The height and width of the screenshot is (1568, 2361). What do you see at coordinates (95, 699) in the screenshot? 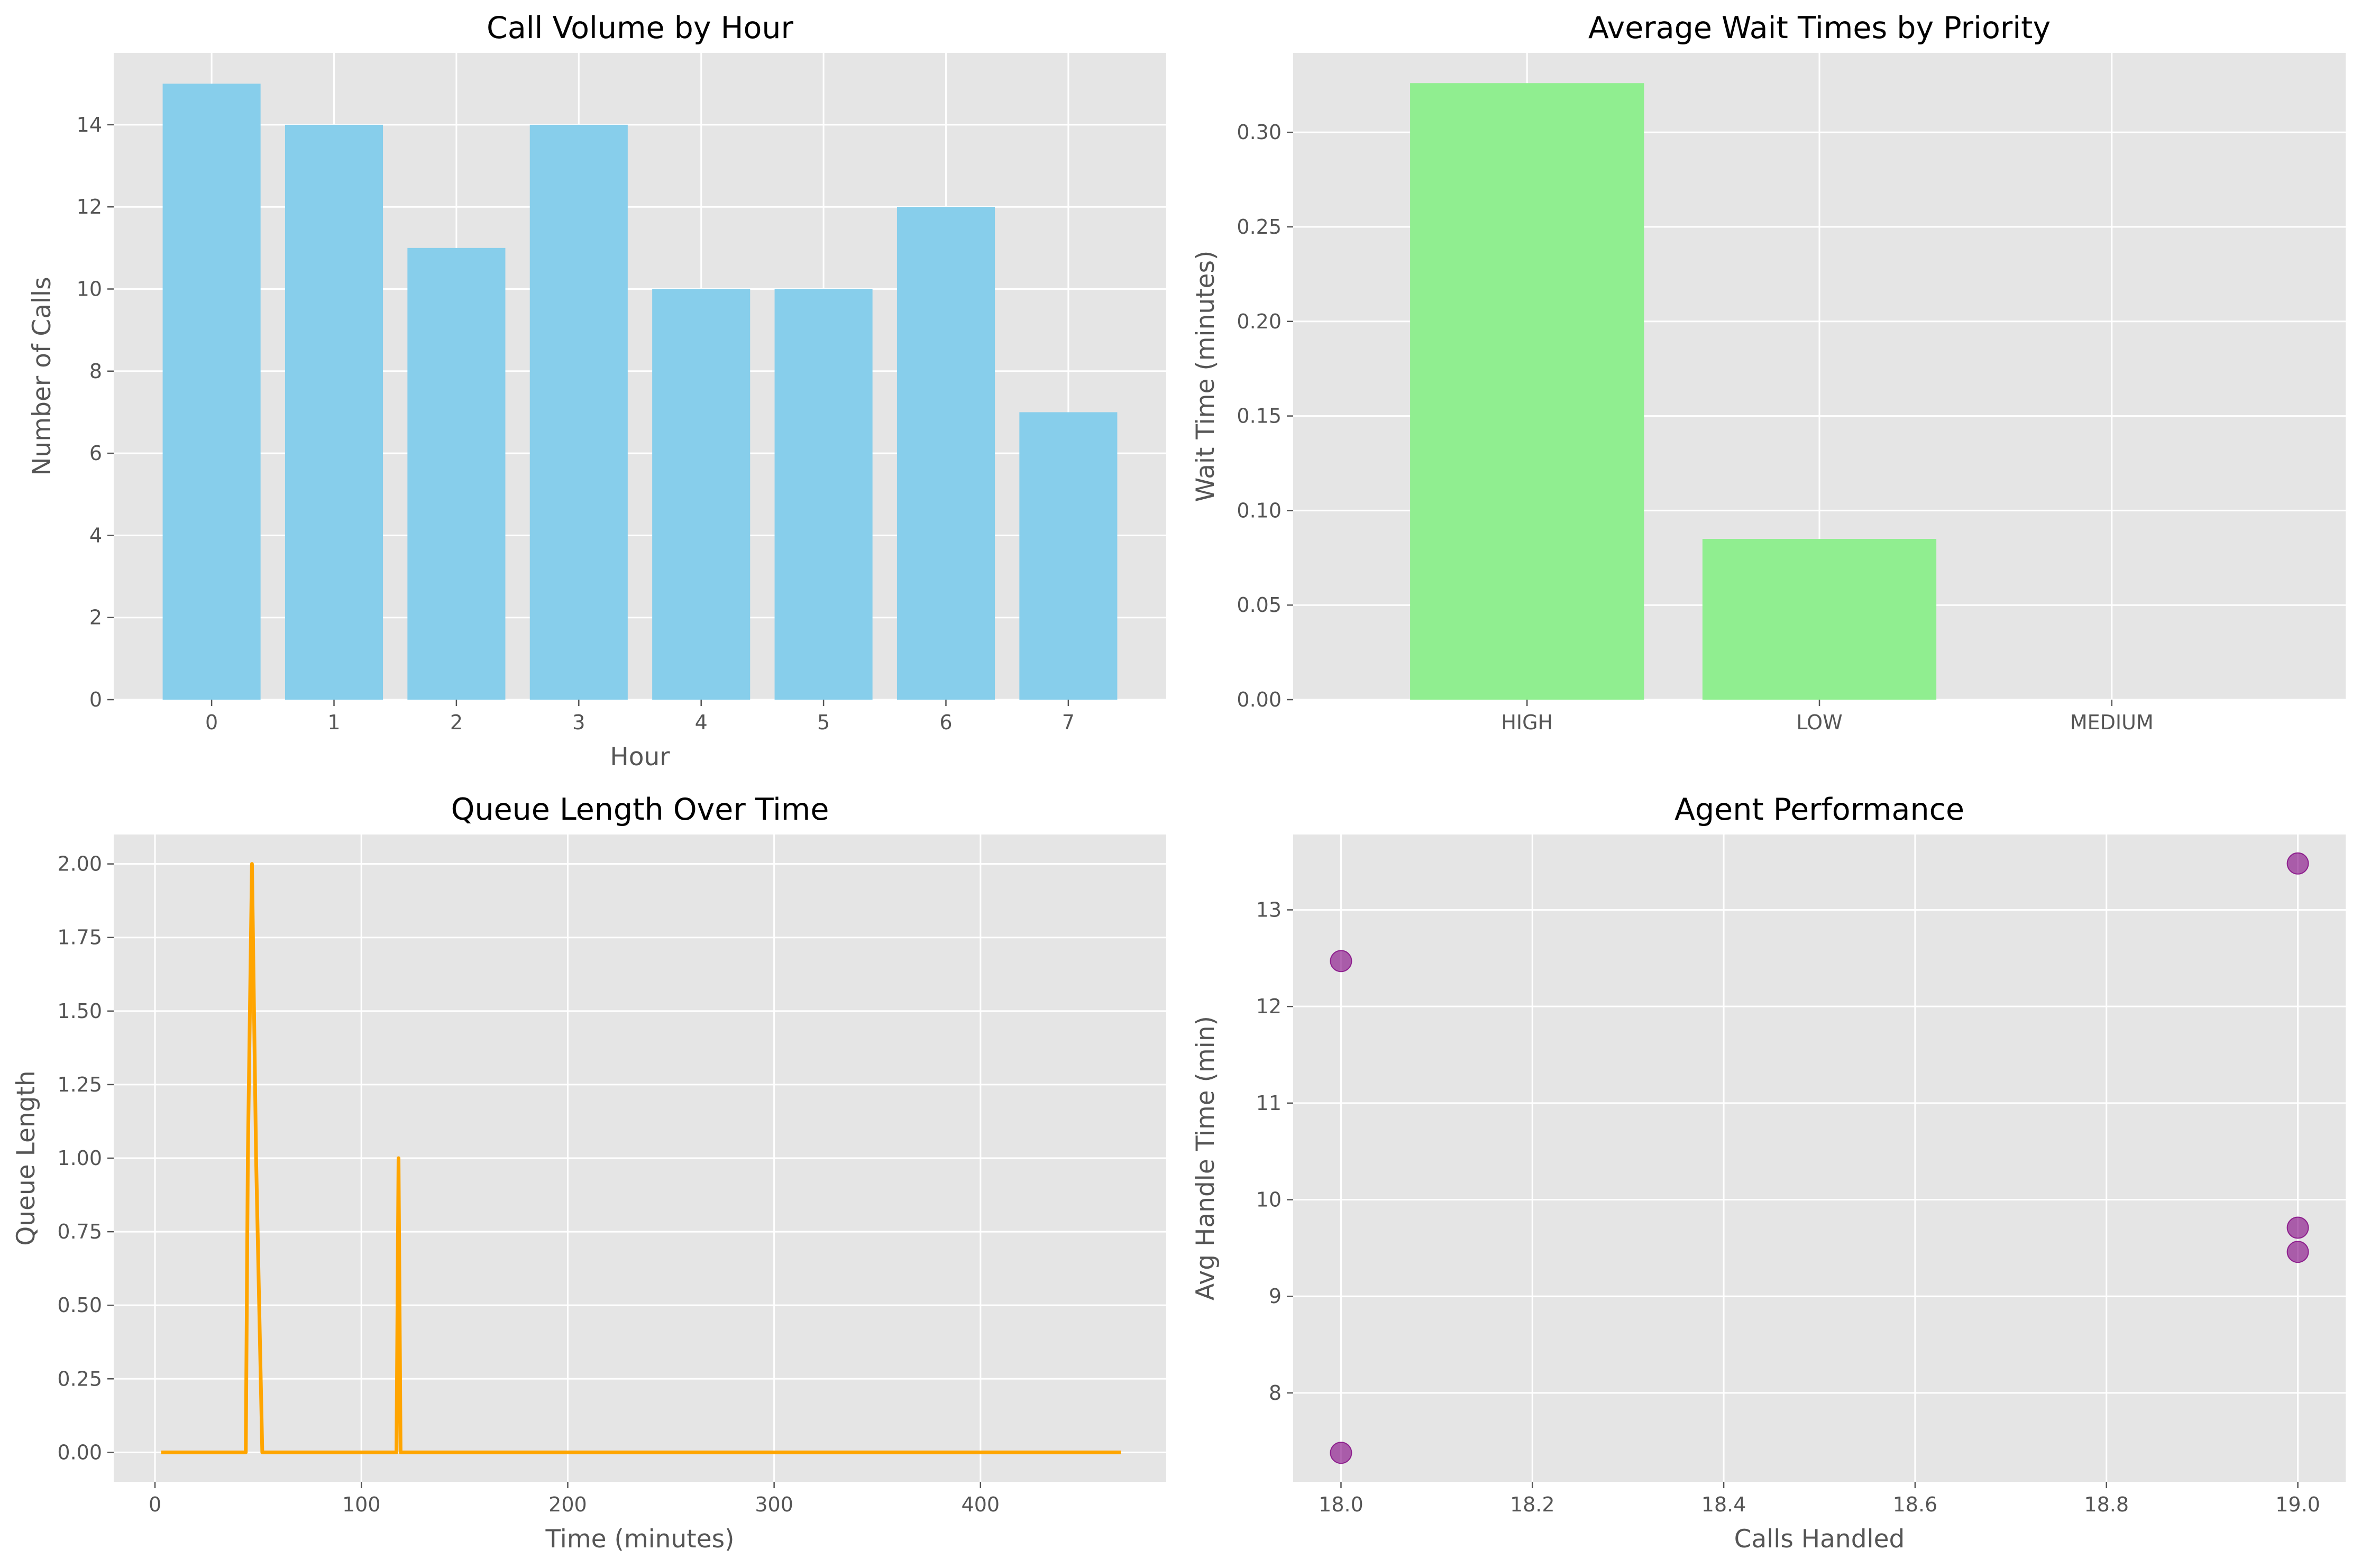
I see `y-tick-label: 0` at bounding box center [95, 699].